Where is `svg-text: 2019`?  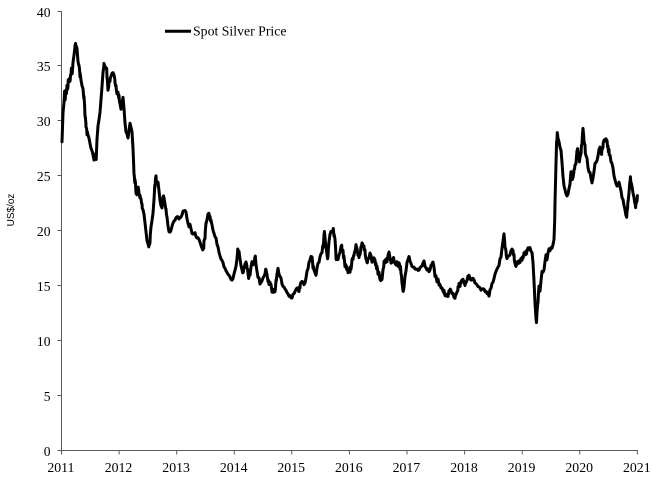 svg-text: 2019 is located at coordinates (522, 467).